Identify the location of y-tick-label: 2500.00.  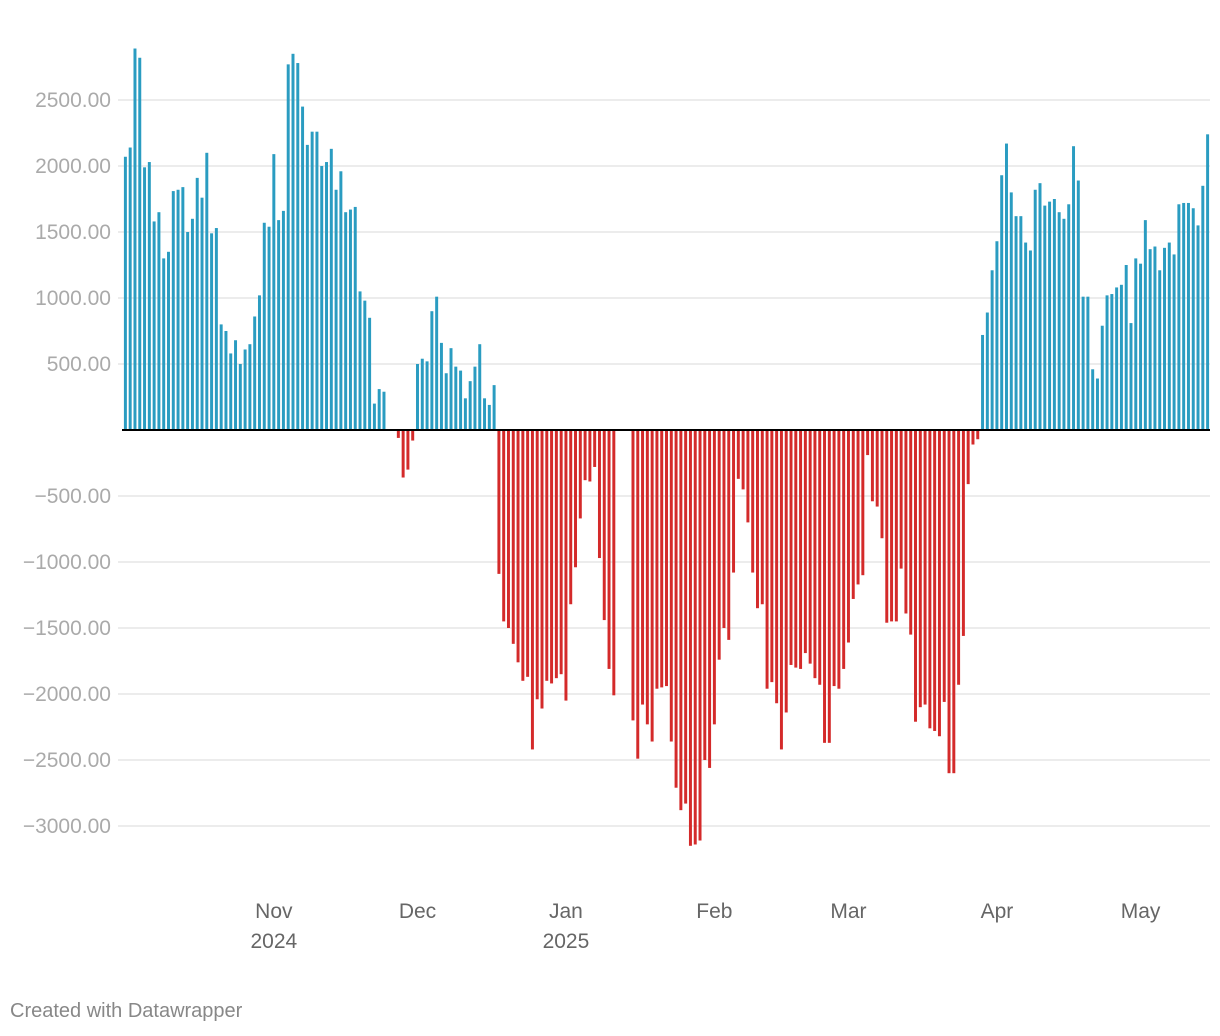
(73, 100).